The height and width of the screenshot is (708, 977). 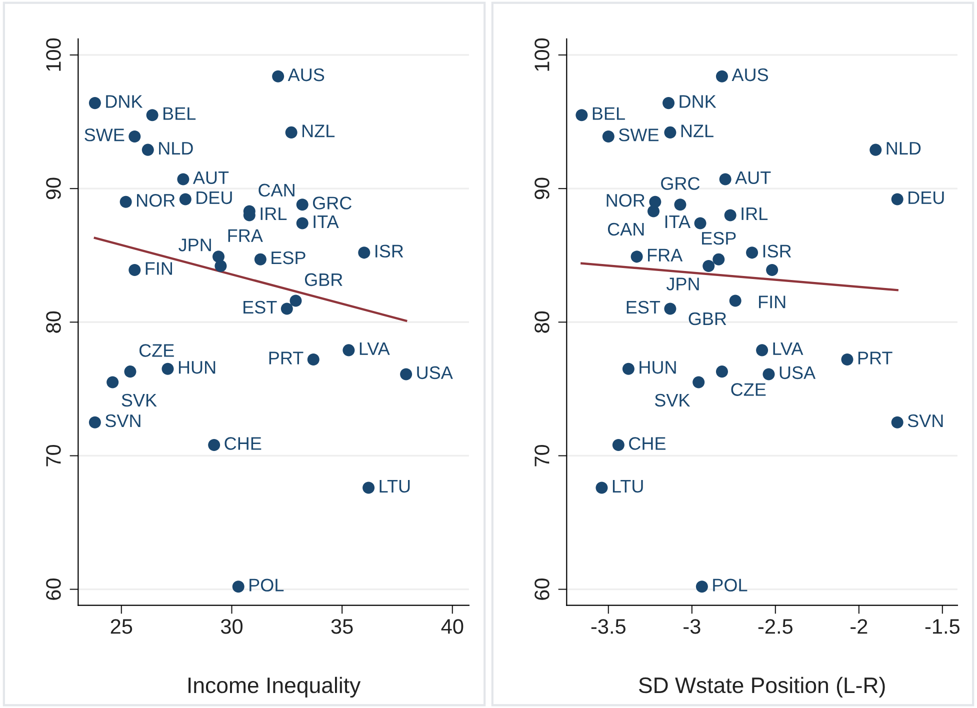 What do you see at coordinates (159, 268) in the screenshot?
I see `annotation: FIN` at bounding box center [159, 268].